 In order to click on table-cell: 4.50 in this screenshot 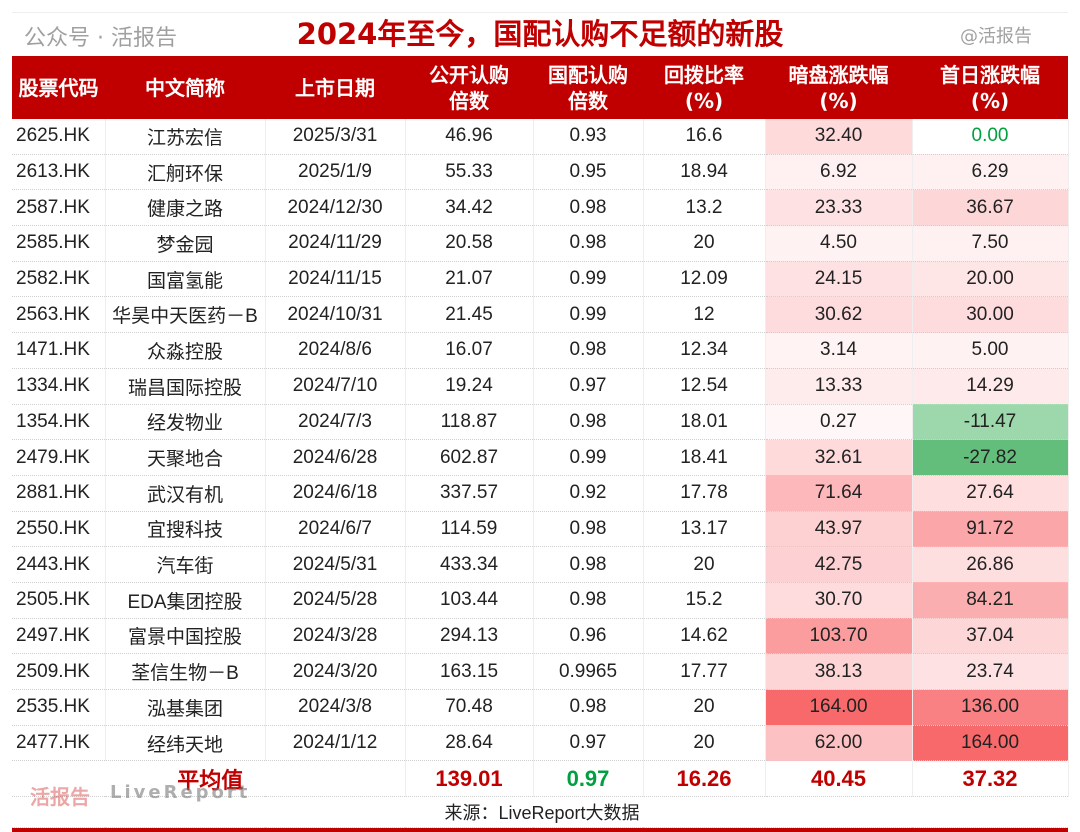, I will do `click(839, 243)`.